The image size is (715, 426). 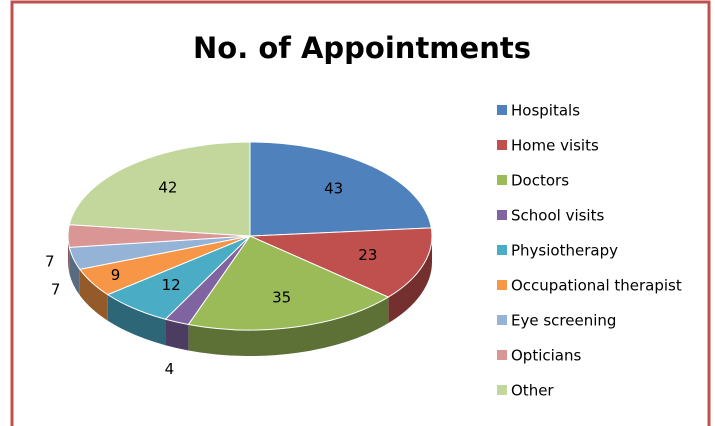 What do you see at coordinates (362, 48) in the screenshot?
I see `chart-title: No. of Appointments` at bounding box center [362, 48].